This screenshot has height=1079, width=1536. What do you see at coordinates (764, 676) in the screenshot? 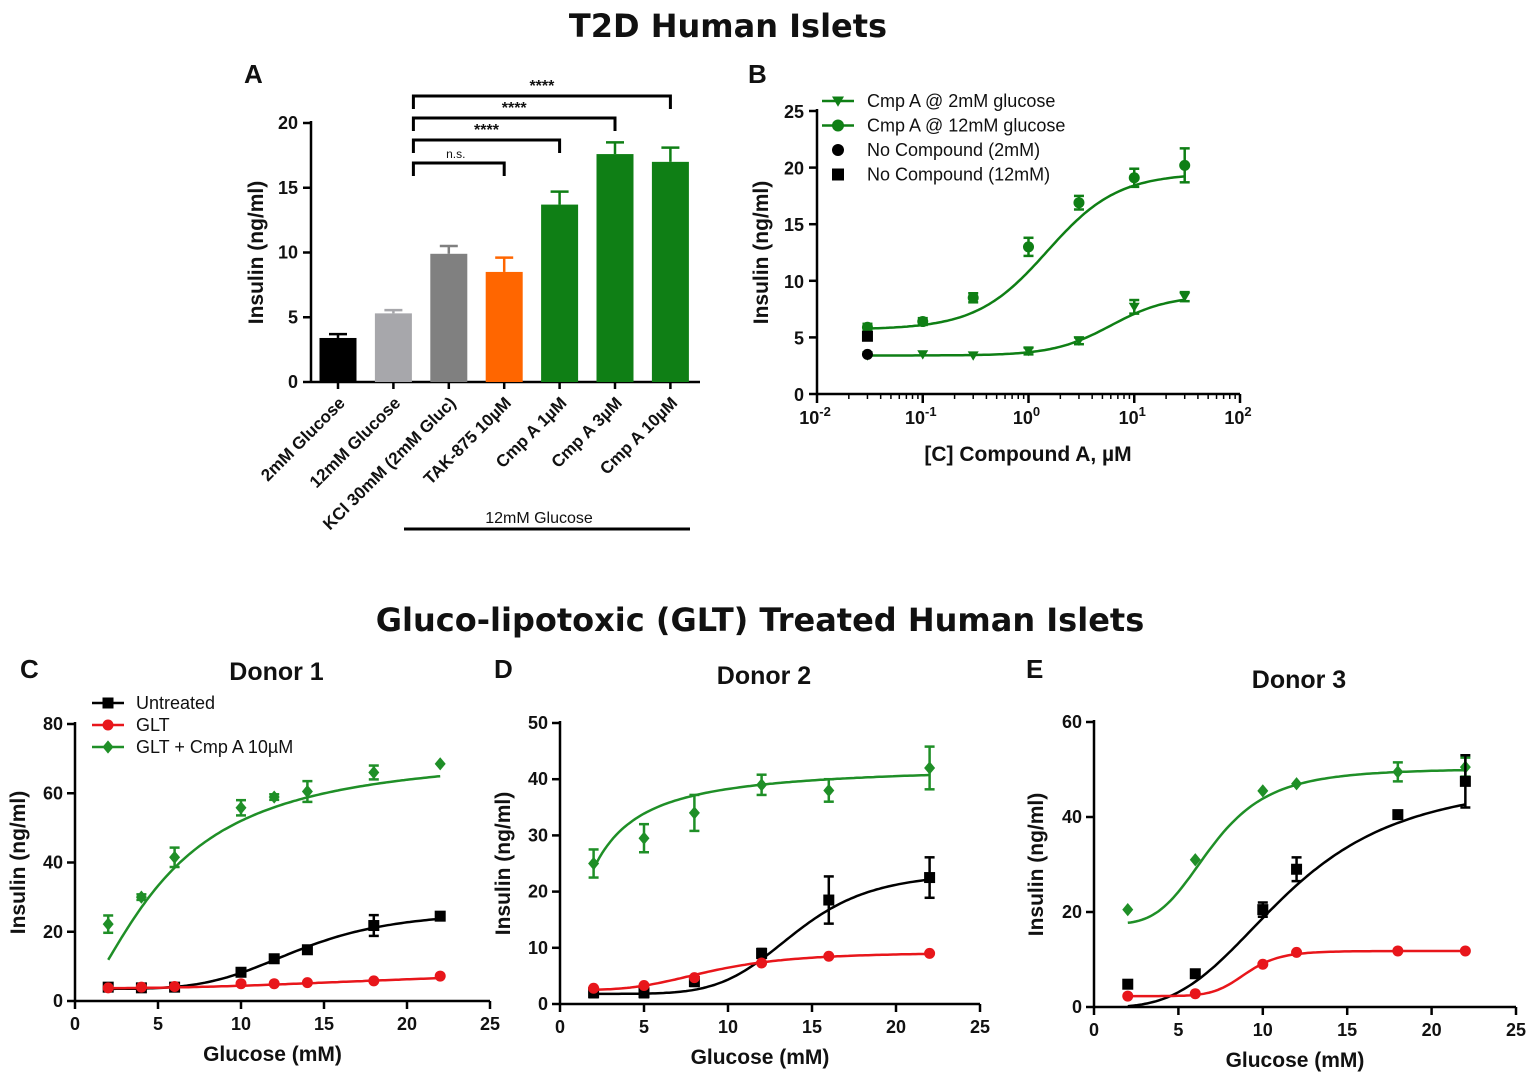
I see `panel-title: Donor 2` at bounding box center [764, 676].